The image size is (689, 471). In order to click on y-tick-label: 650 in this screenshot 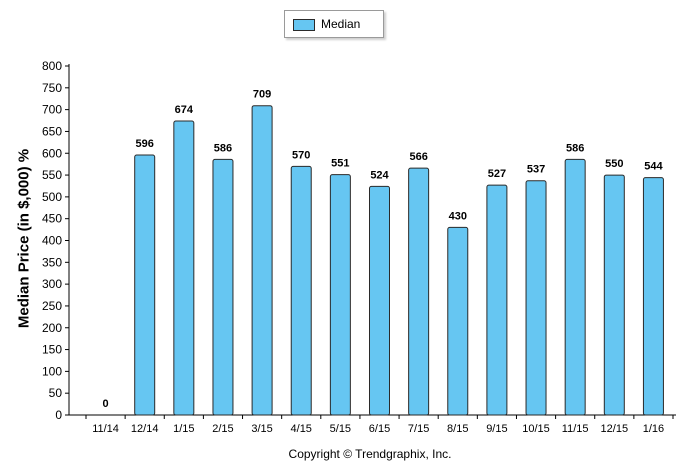, I will do `click(52, 131)`.